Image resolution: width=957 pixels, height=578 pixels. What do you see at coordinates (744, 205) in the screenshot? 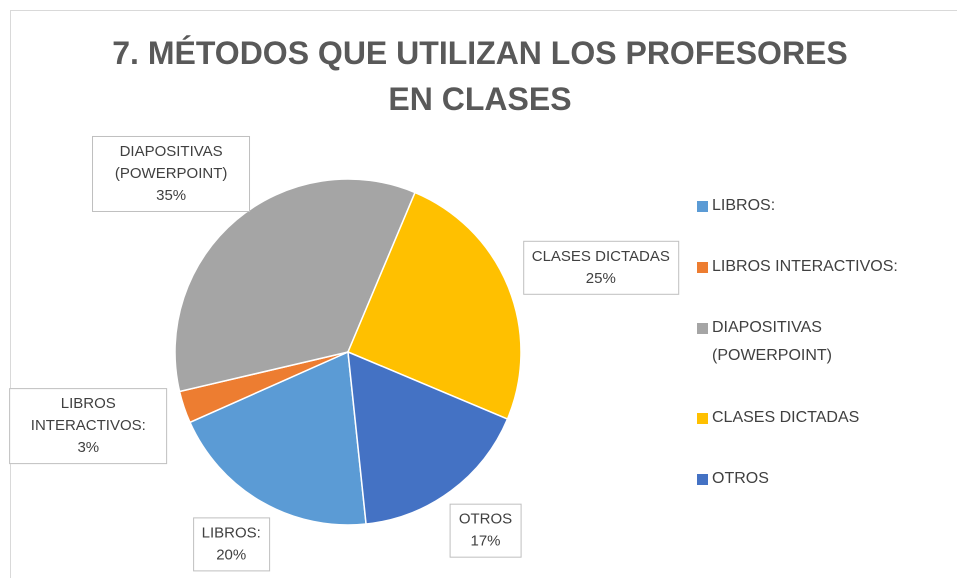
I see `legend-label: LIBROS:` at bounding box center [744, 205].